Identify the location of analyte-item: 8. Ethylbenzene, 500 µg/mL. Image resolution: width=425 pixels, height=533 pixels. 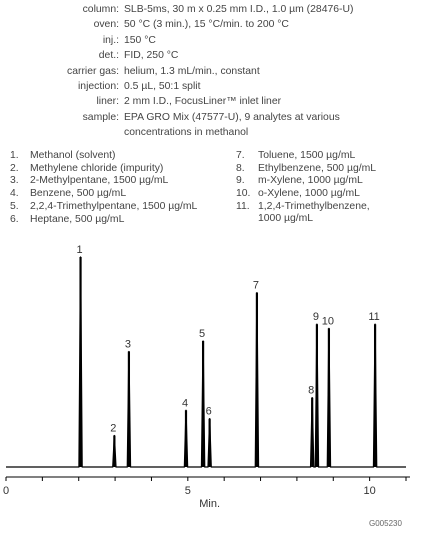
(306, 169).